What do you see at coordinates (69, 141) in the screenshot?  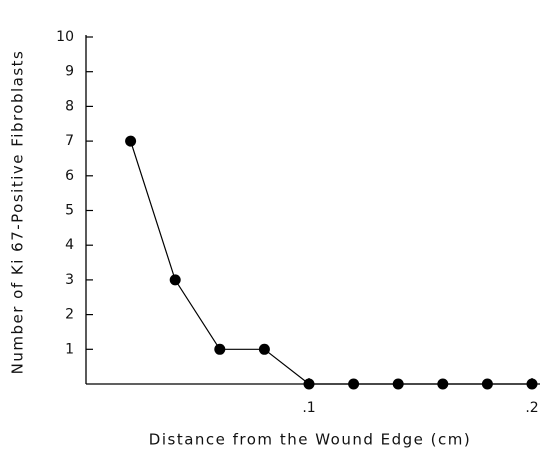 I see `y-tick-label: 7` at bounding box center [69, 141].